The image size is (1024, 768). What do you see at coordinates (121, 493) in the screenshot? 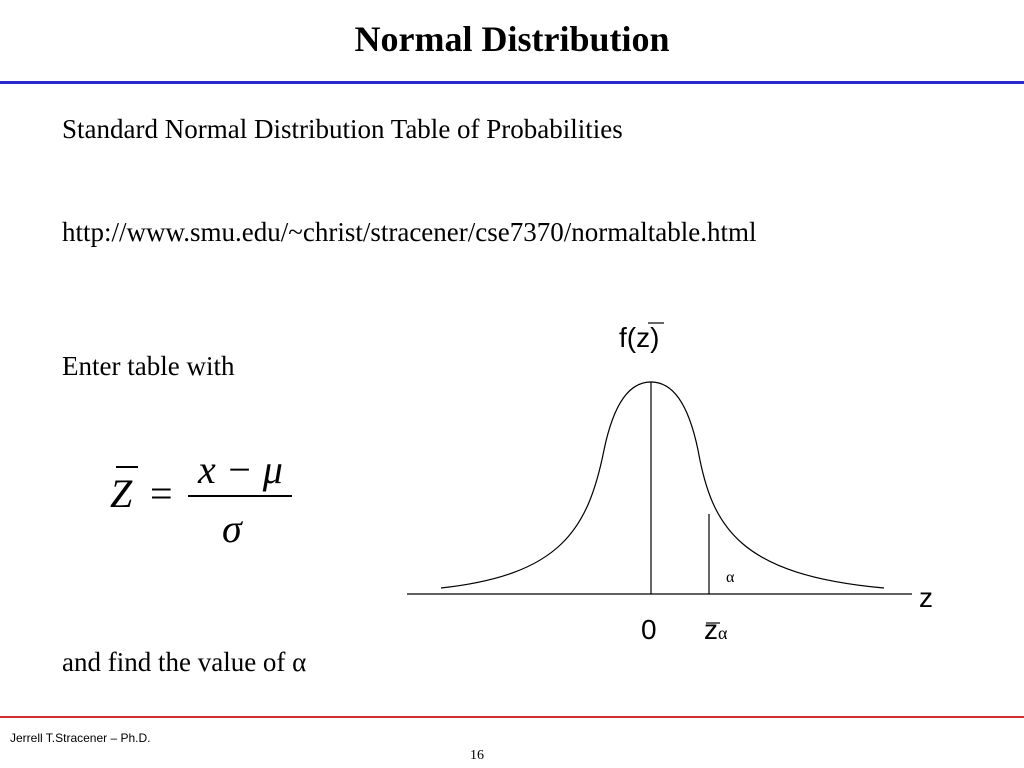
I see `formula-lhs: Z` at bounding box center [121, 493].